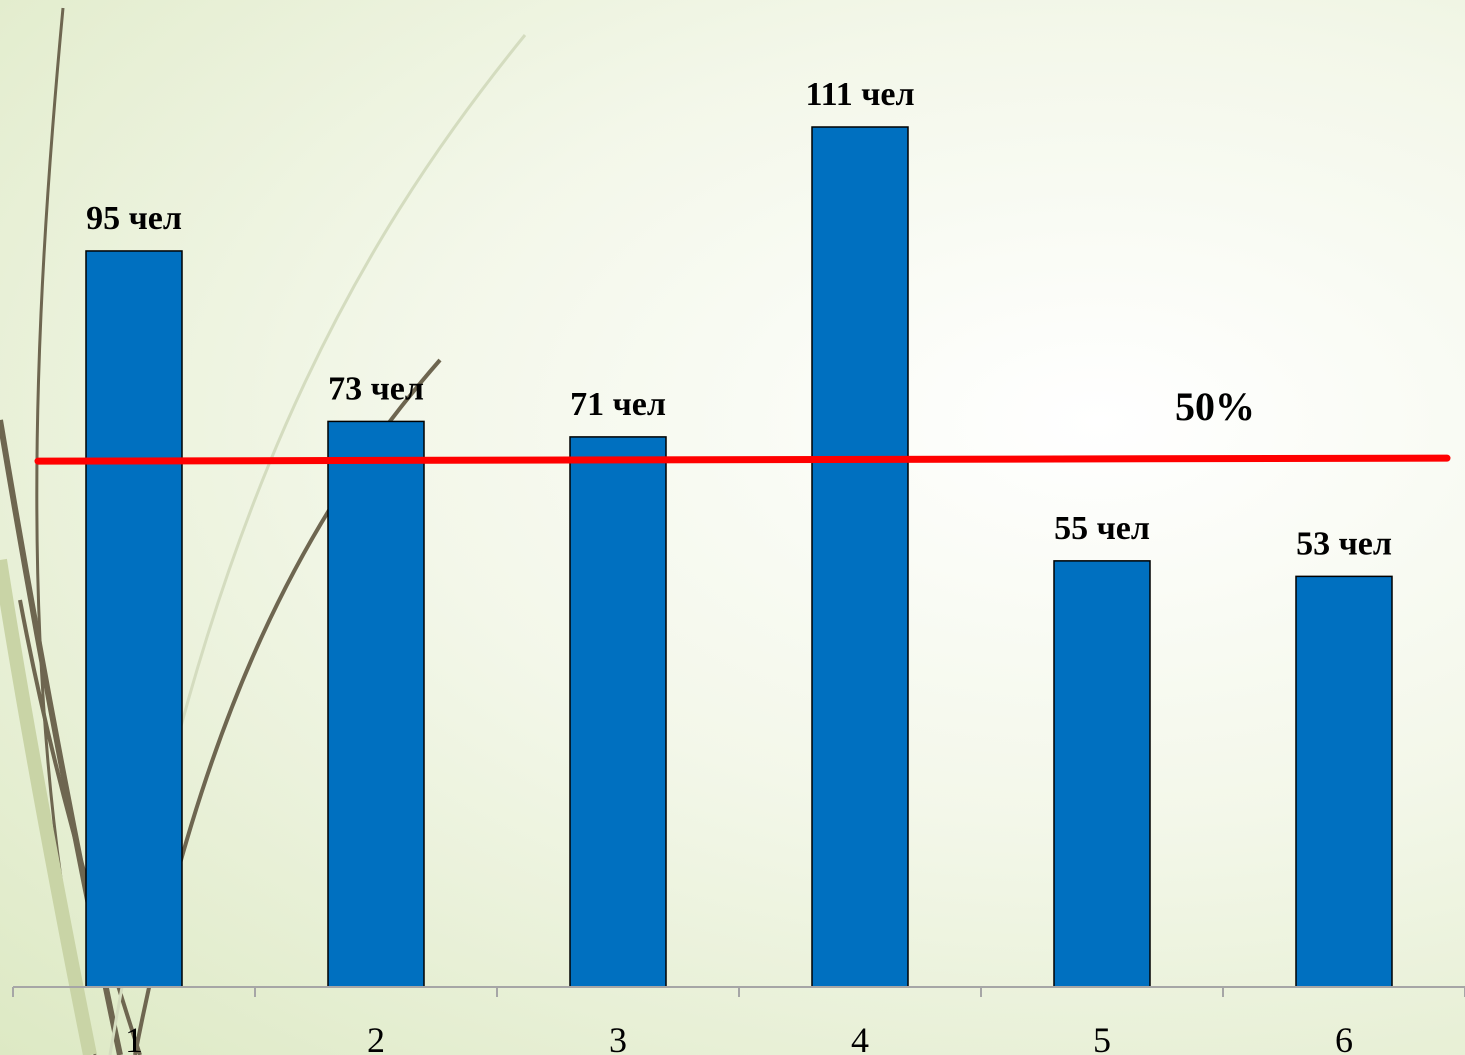  I want to click on x-tick-label-3: 3, so click(618, 1037).